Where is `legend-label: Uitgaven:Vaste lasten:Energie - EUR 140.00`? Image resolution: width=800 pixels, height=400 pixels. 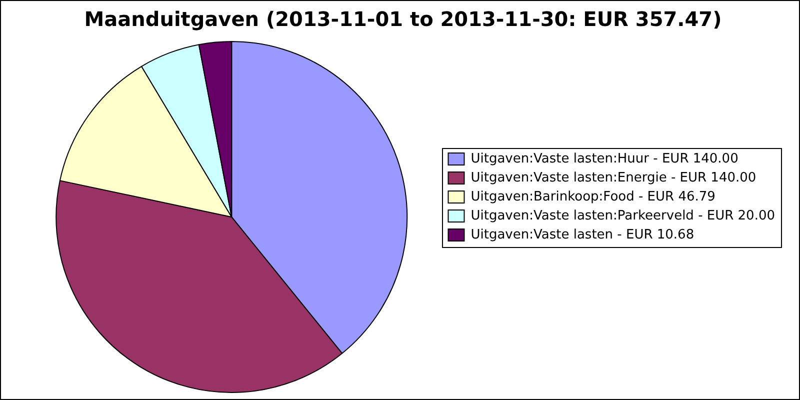
legend-label: Uitgaven:Vaste lasten:Energie - EUR 140.00 is located at coordinates (613, 178).